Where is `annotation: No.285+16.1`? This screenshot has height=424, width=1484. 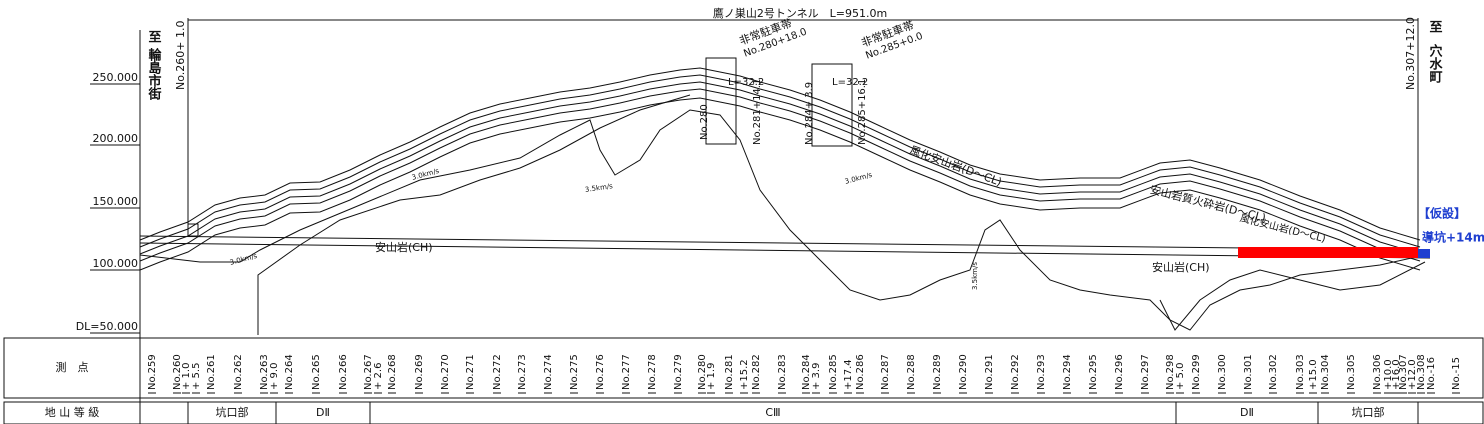
annotation: No.285+16.1 is located at coordinates (862, 112).